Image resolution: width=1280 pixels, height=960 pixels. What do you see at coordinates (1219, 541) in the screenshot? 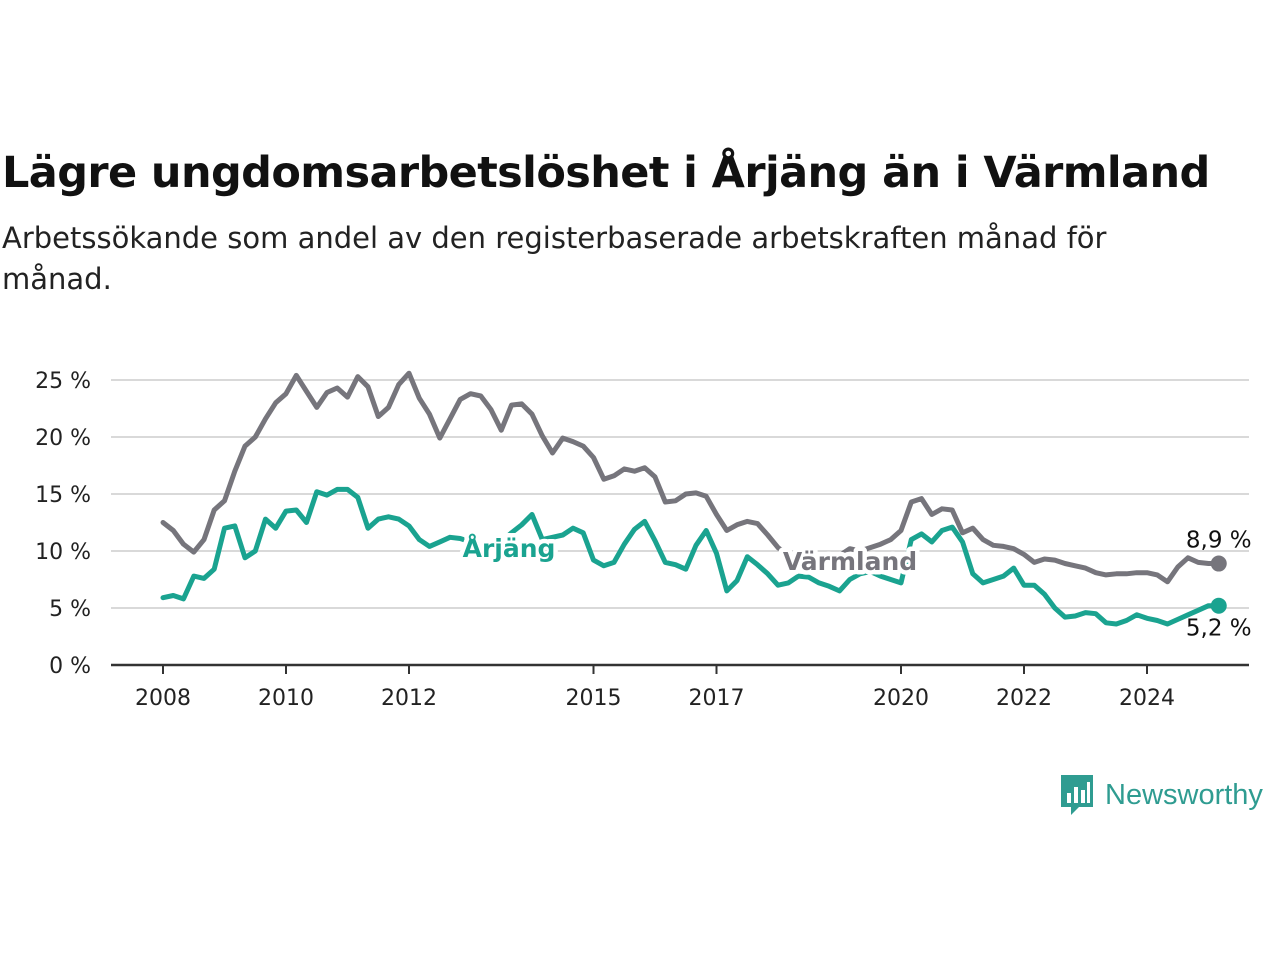
I see `series-end-label: 8,9 %` at bounding box center [1219, 541].